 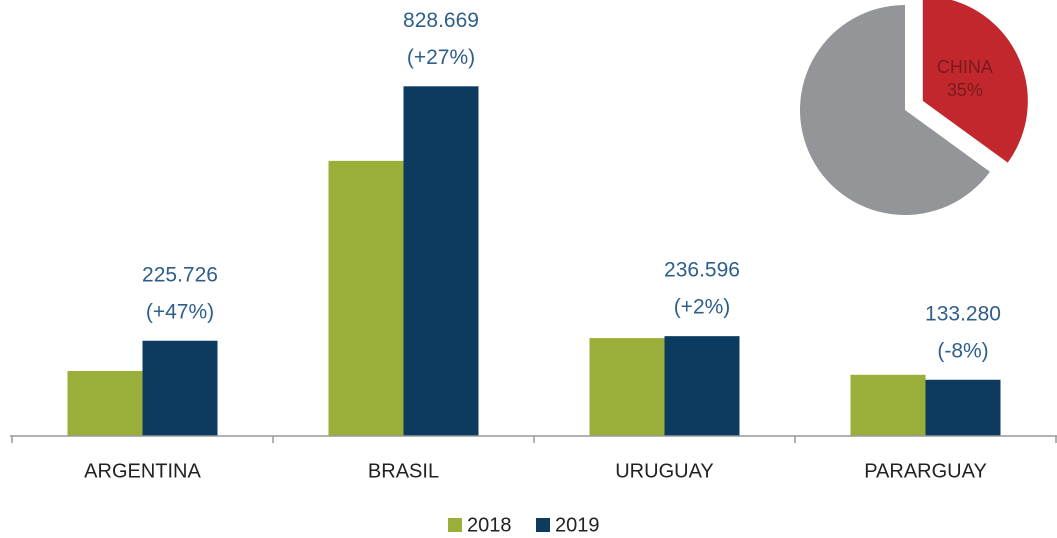 I want to click on pie-value-label: 35%, so click(x=965, y=90).